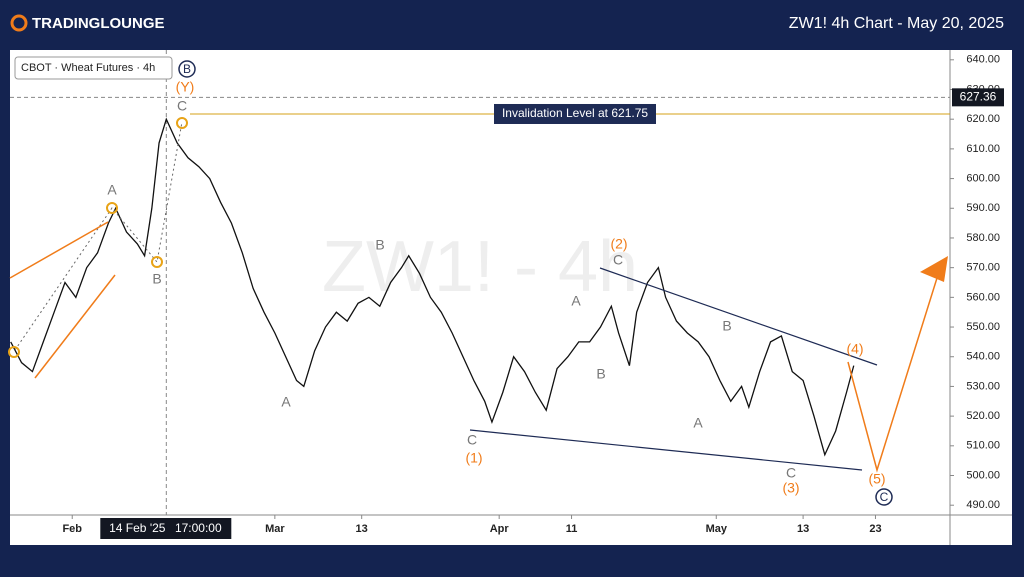 The image size is (1024, 577). What do you see at coordinates (983, 416) in the screenshot?
I see `y-tick-label: 520.00` at bounding box center [983, 416].